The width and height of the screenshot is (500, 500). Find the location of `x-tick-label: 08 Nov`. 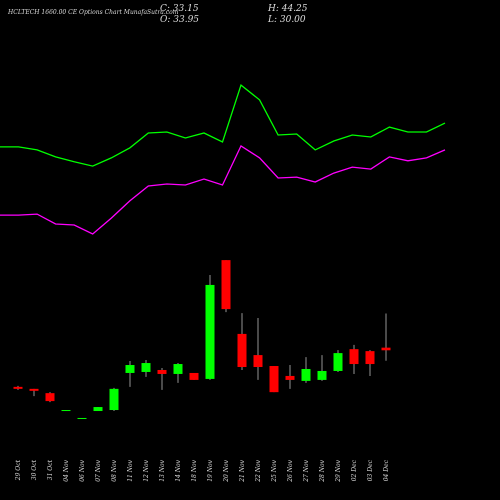

x-tick-label: 08 Nov is located at coordinates (114, 470).